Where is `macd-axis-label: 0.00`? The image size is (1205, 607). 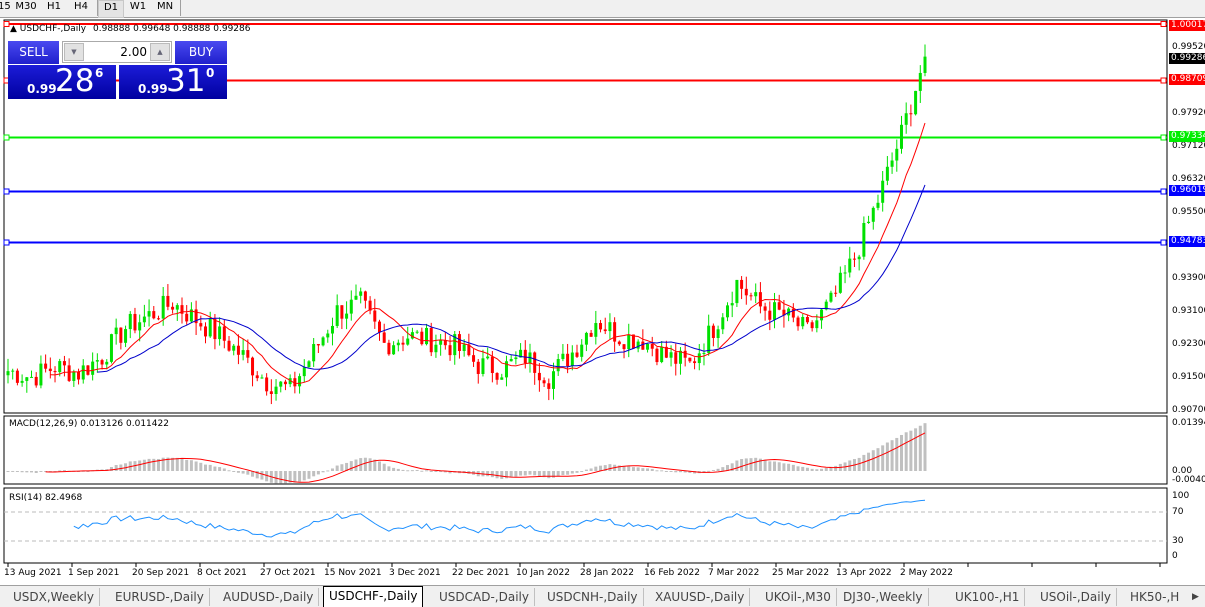 macd-axis-label: 0.00 is located at coordinates (1182, 471).